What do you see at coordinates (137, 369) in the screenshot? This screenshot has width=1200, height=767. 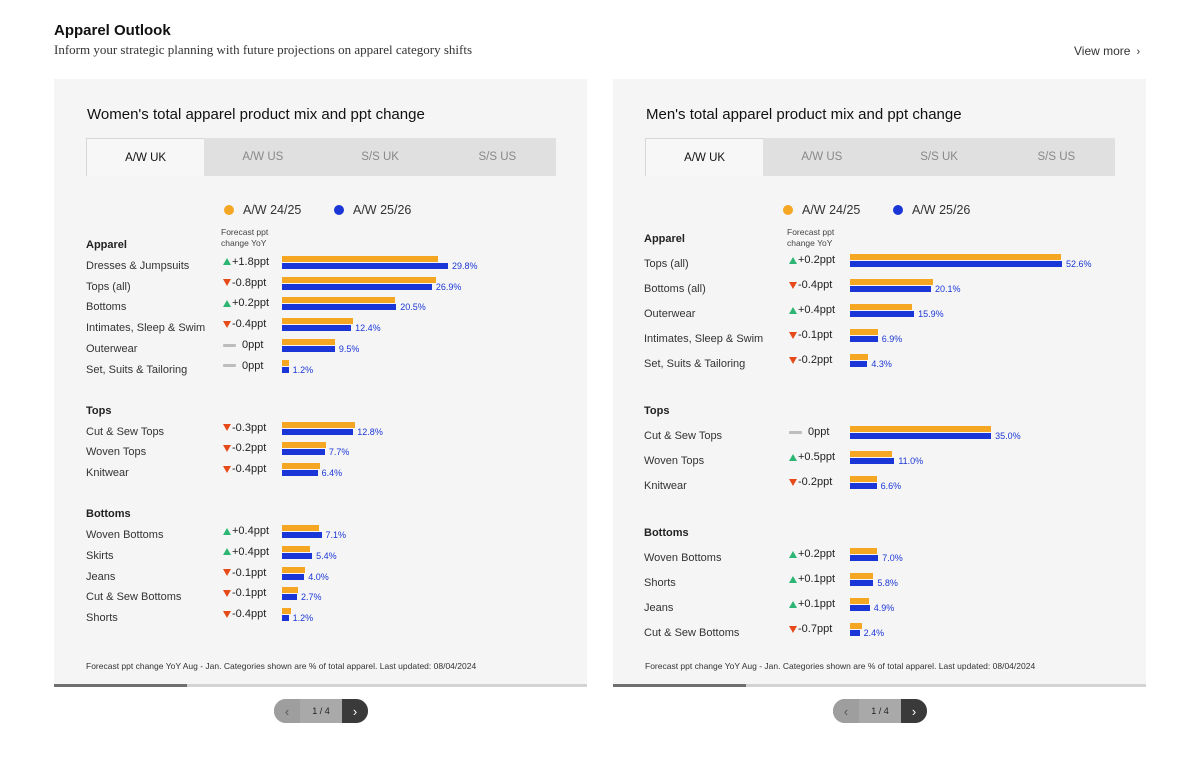 I see `category-label: Set, Suits & Tailoring` at bounding box center [137, 369].